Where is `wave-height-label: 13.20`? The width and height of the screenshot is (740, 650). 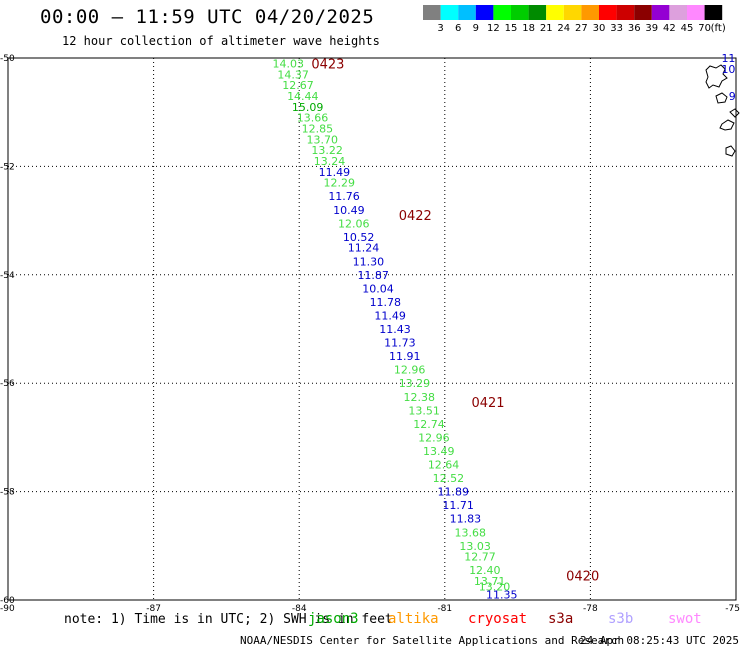 wave-height-label: 13.20 is located at coordinates (495, 586).